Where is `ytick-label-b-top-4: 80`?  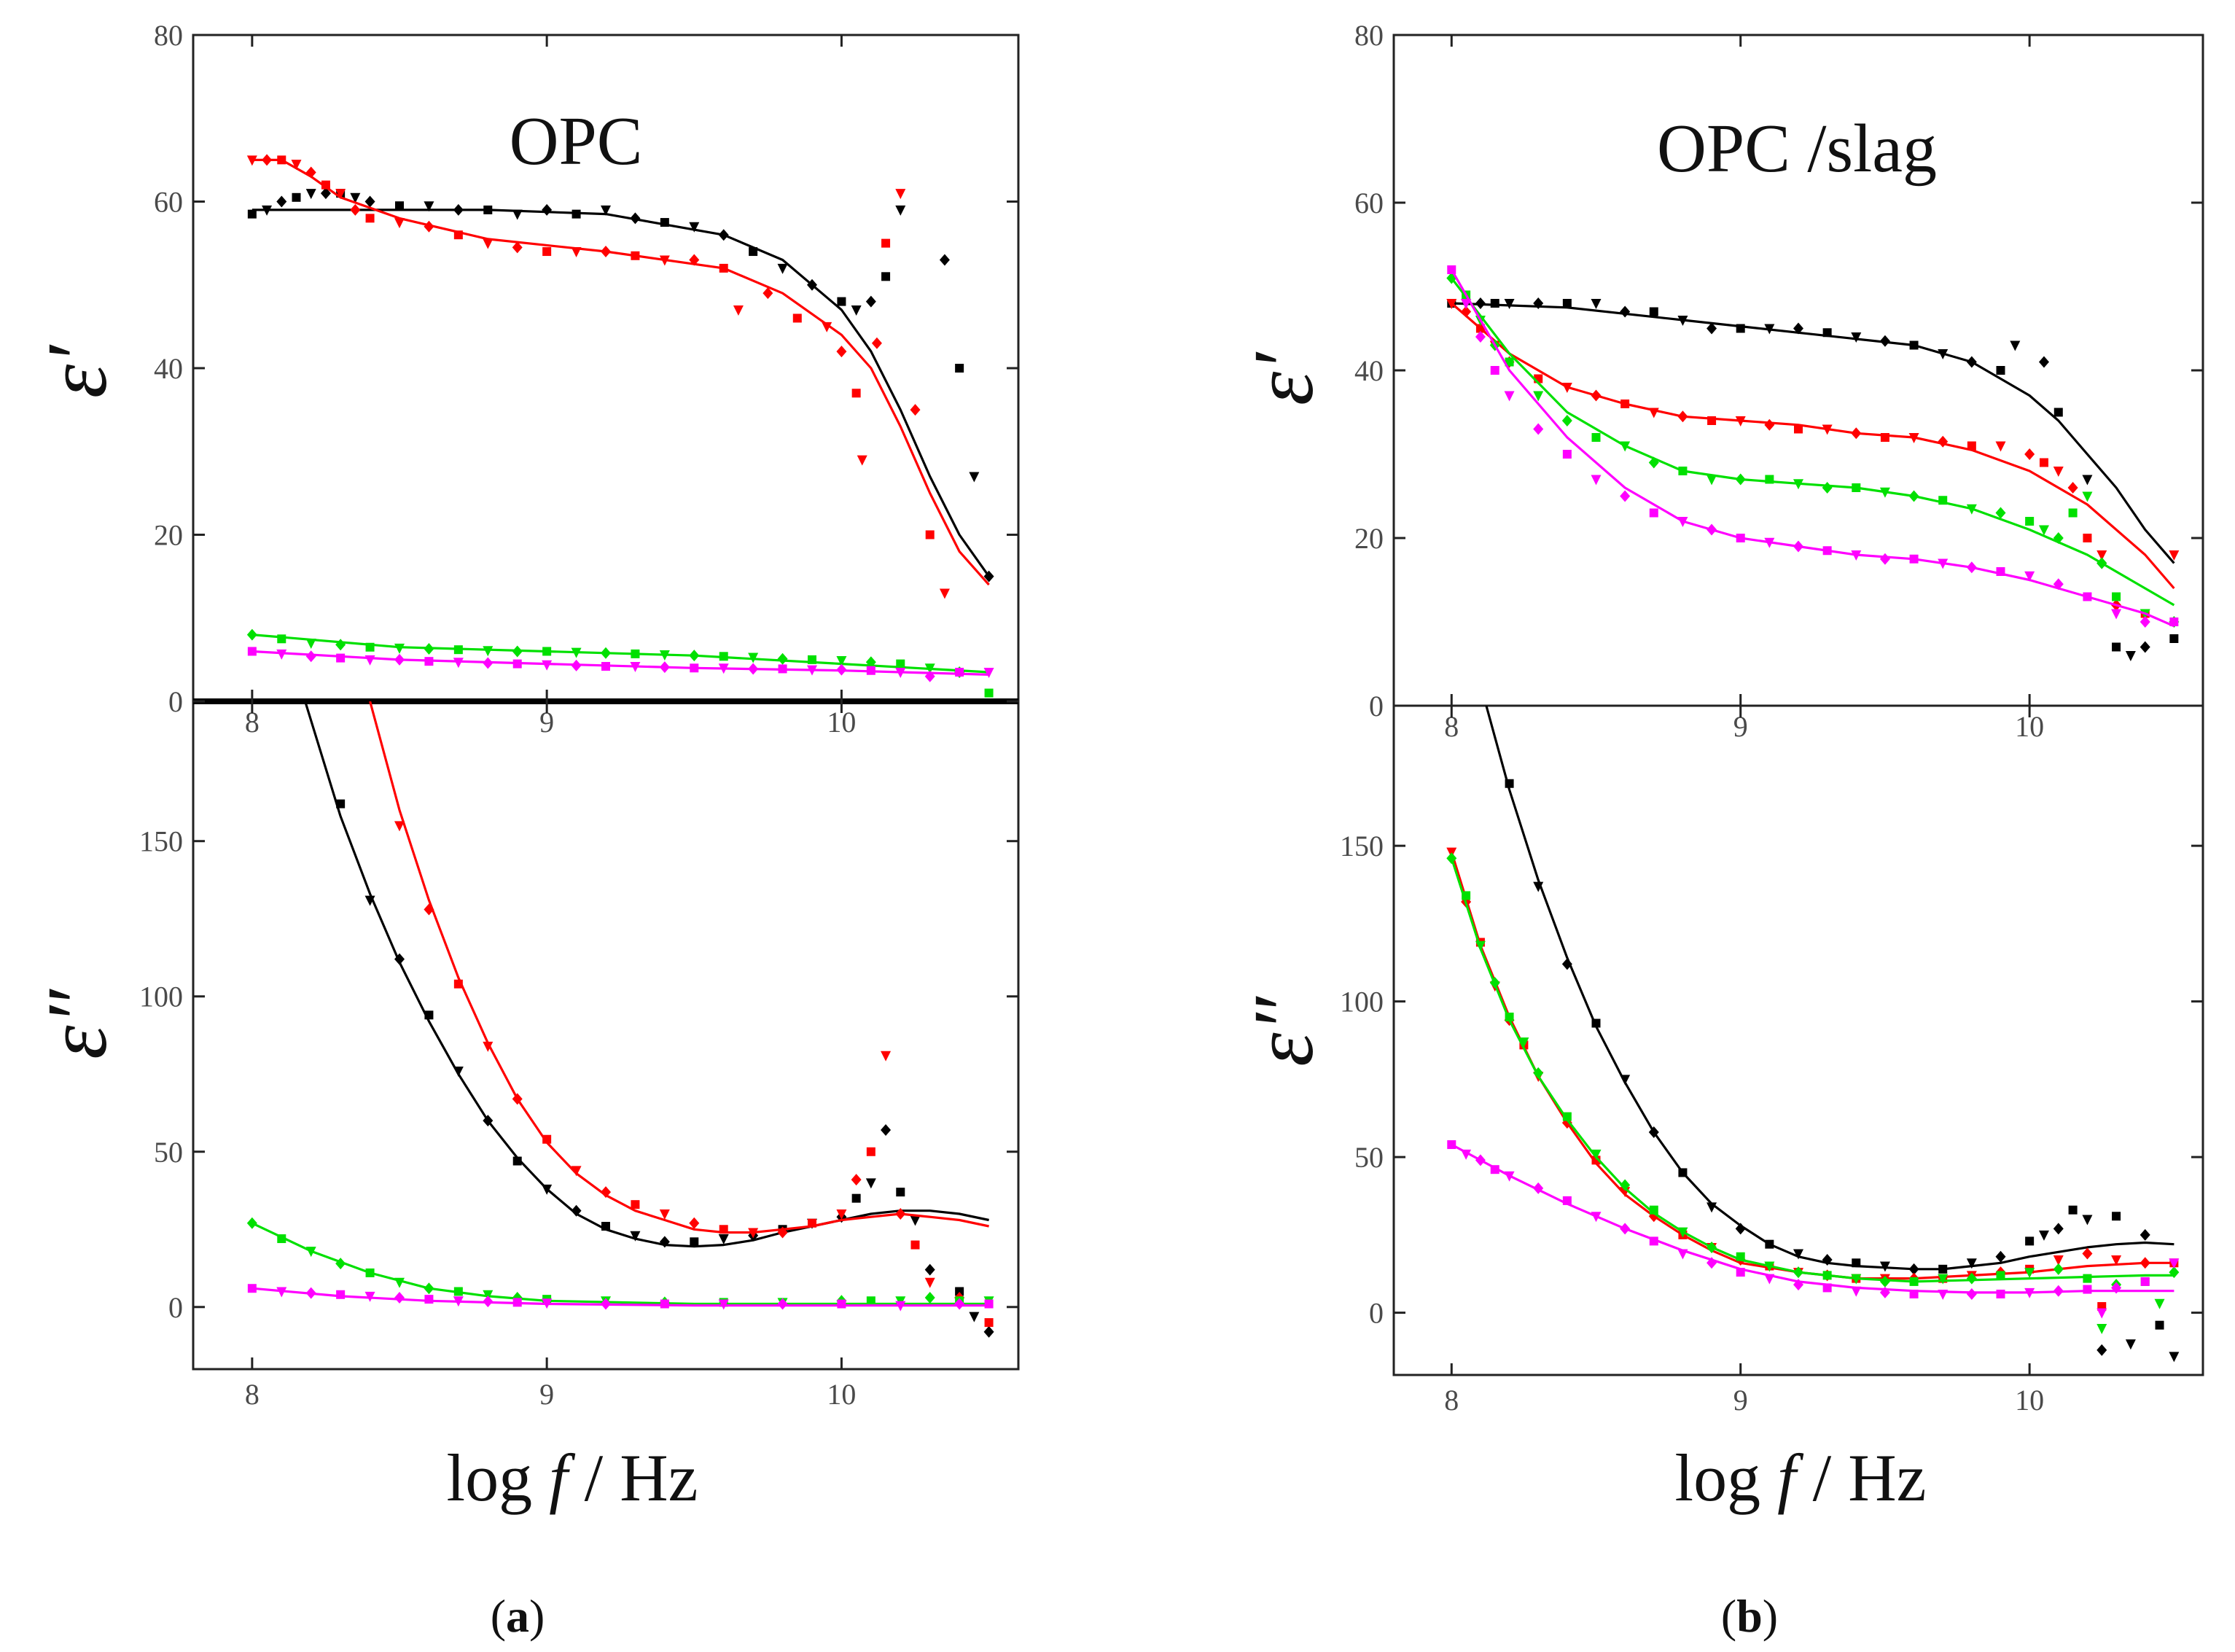 ytick-label-b-top-4: 80 is located at coordinates (1369, 35).